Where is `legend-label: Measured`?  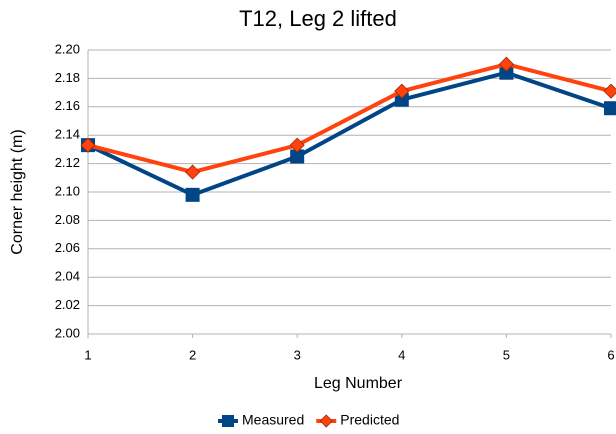 legend-label: Measured is located at coordinates (273, 420).